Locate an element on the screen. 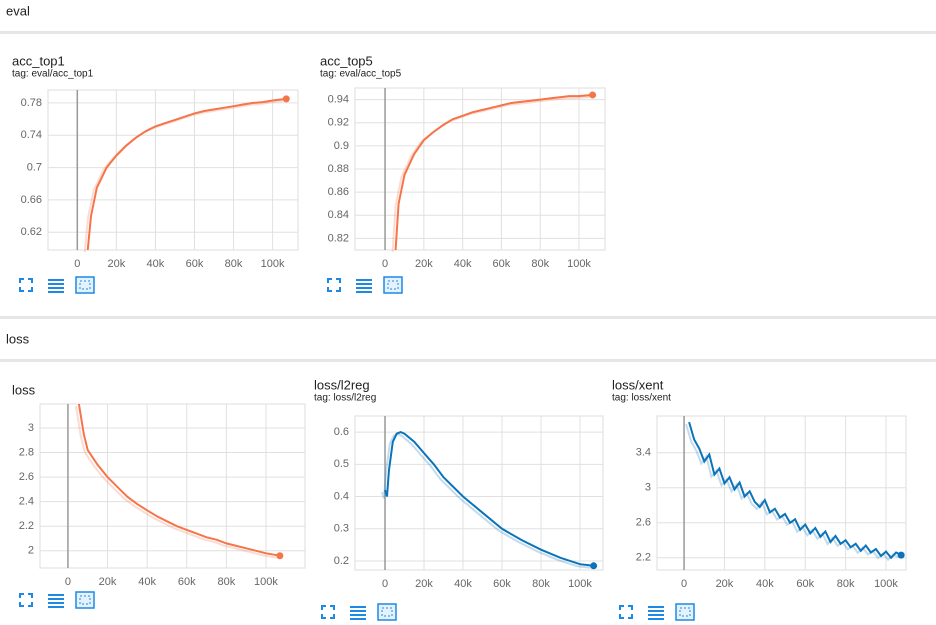 This screenshot has width=936, height=625. chart-title: acc_top5 is located at coordinates (346, 60).